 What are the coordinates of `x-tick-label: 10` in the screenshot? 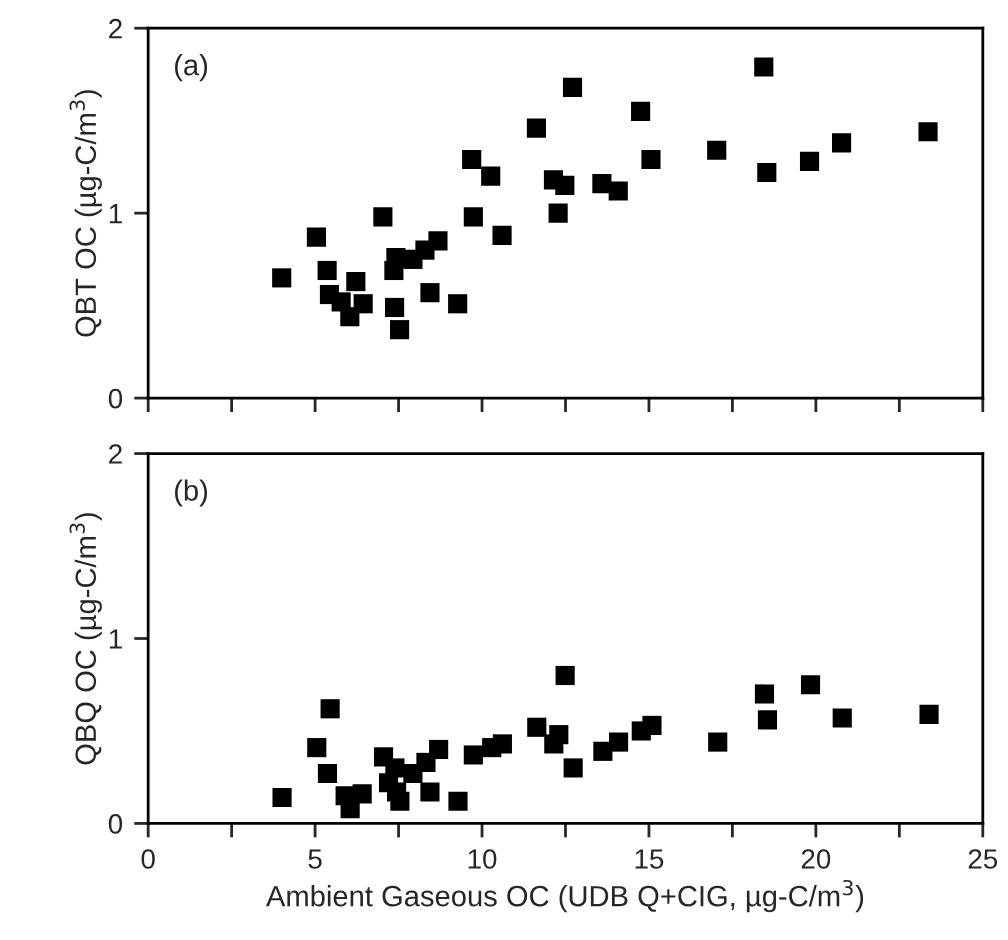 It's located at (482, 859).